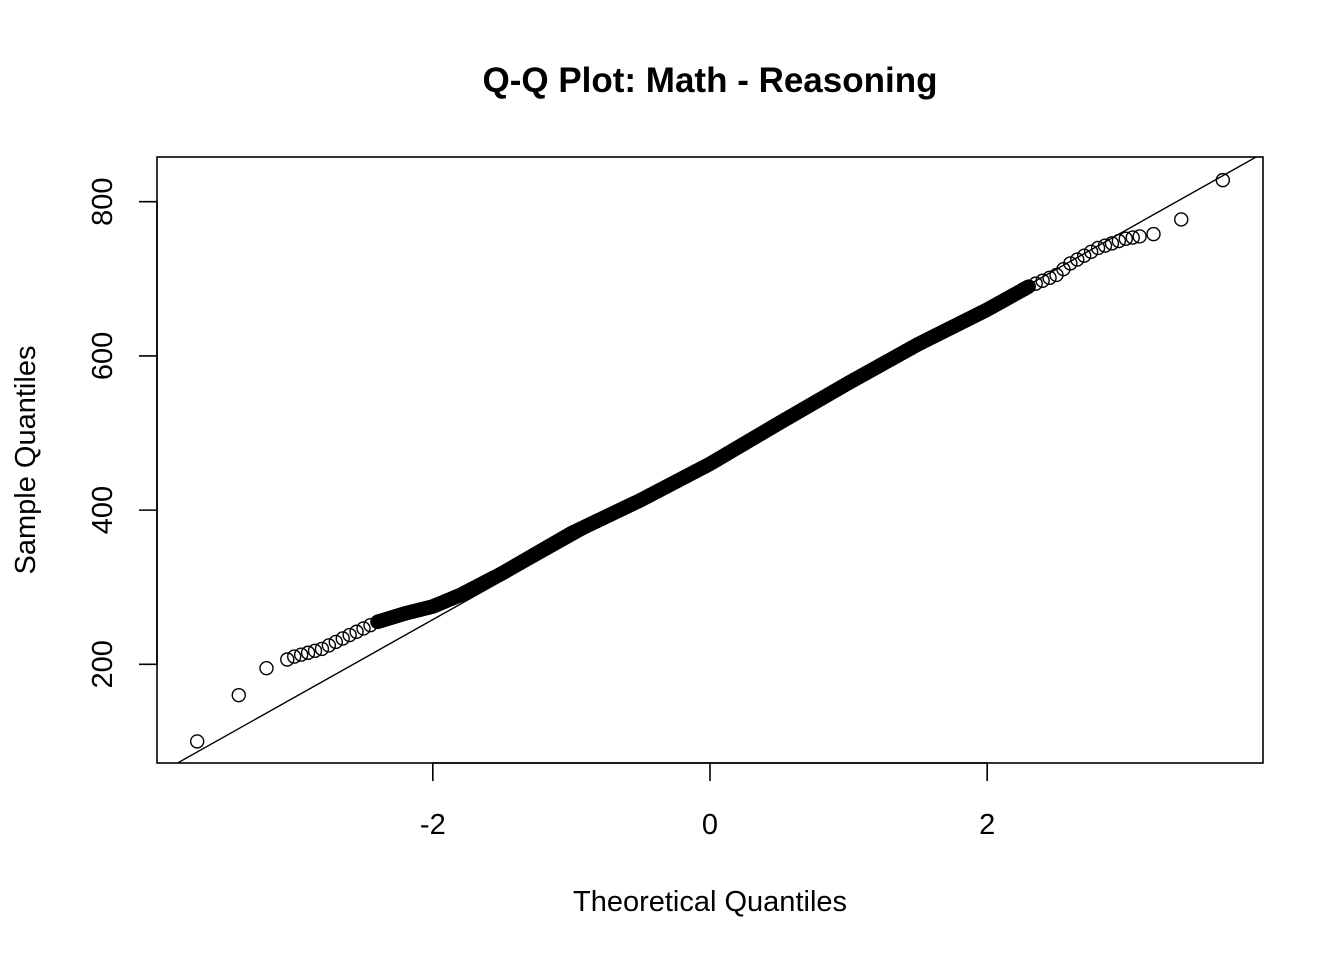  I want to click on y-tick-label: 400, so click(103, 510).